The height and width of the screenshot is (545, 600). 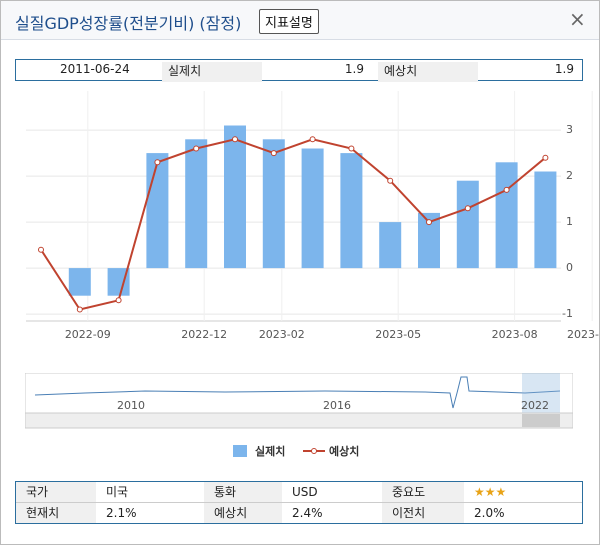 I want to click on table-key: 현재치, so click(x=56, y=513).